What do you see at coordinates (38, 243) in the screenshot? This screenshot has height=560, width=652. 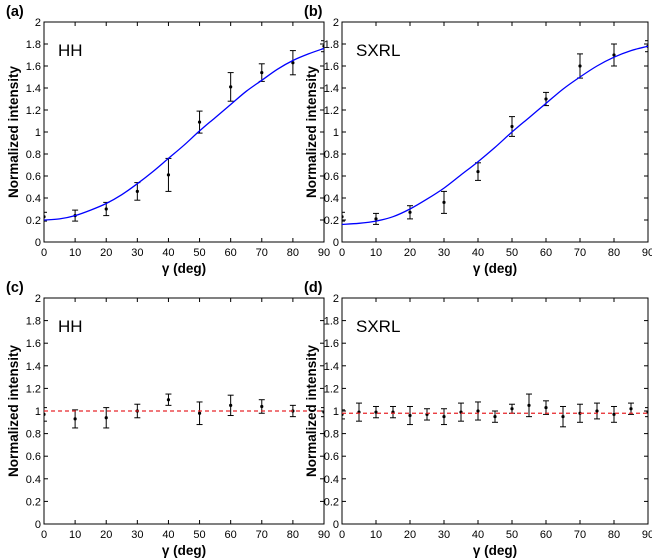 I see `y-tick-label: 0` at bounding box center [38, 243].